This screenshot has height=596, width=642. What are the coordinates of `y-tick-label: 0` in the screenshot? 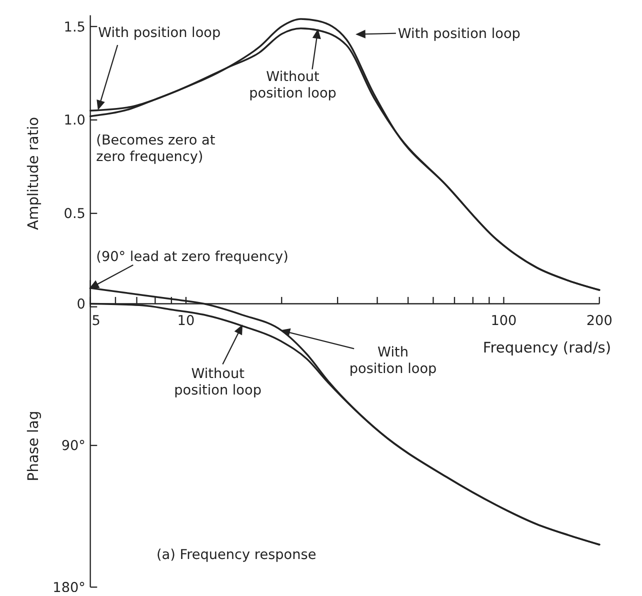 It's located at (81, 304).